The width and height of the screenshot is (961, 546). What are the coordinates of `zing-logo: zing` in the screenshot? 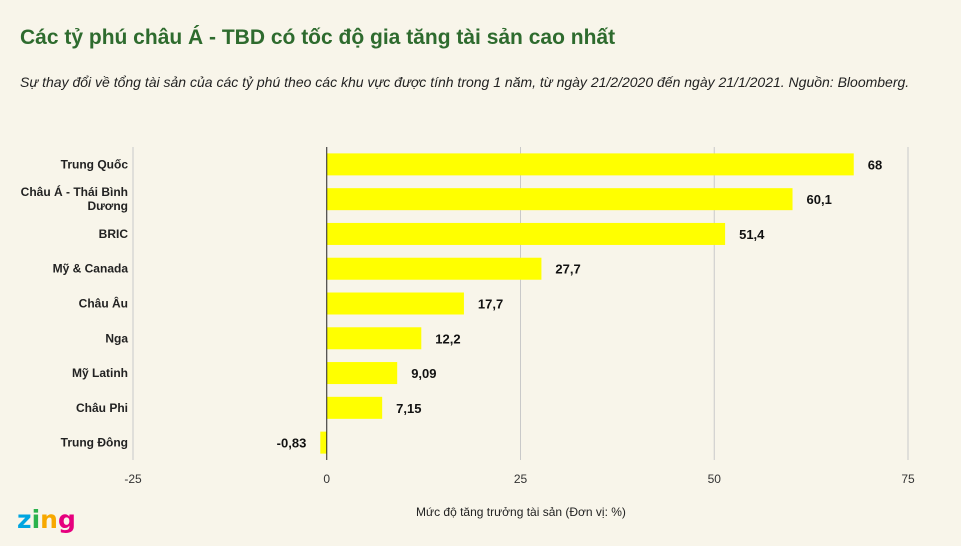 It's located at (46, 519).